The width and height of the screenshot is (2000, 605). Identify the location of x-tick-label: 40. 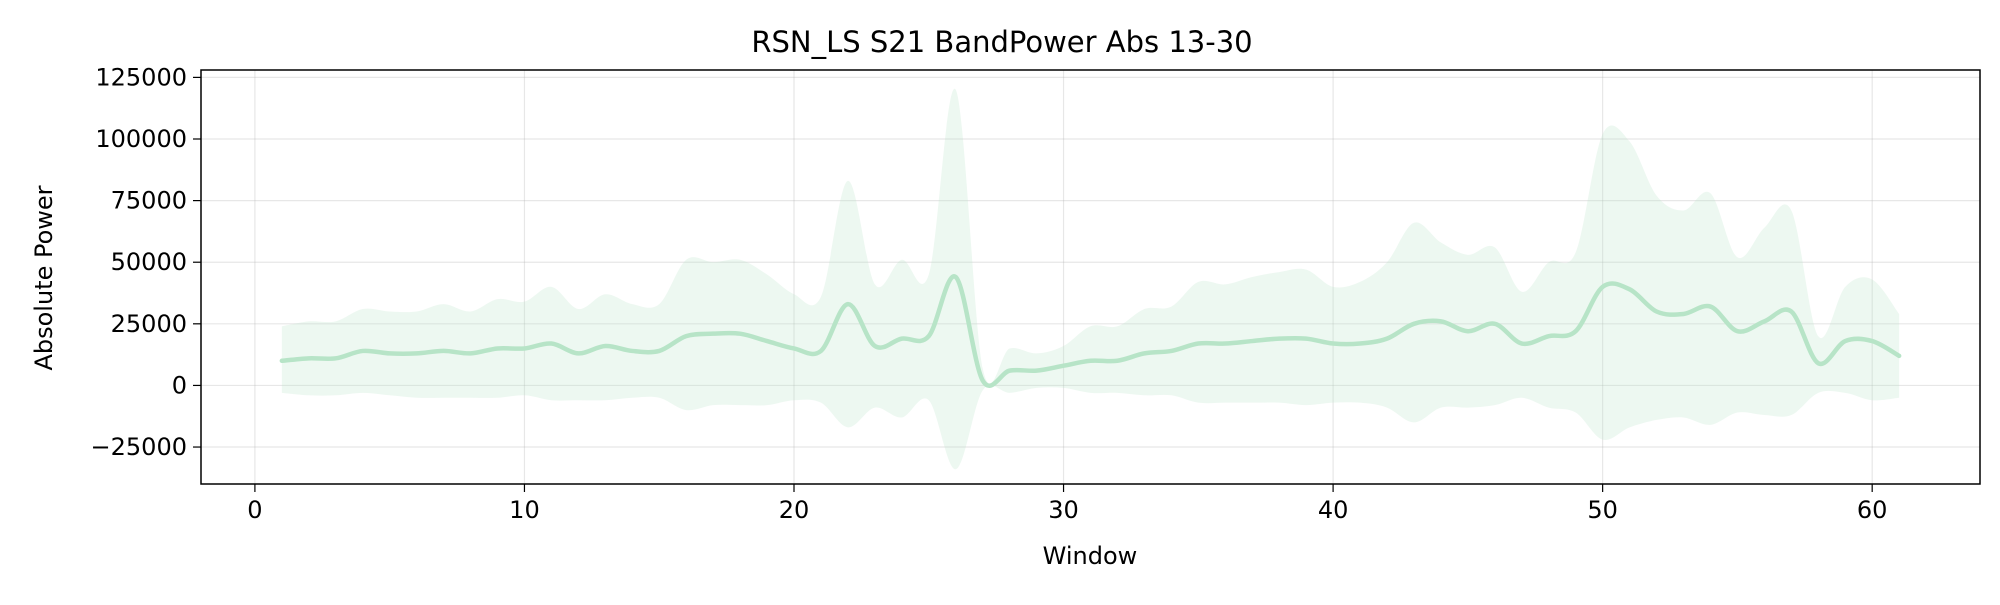
(1333, 510).